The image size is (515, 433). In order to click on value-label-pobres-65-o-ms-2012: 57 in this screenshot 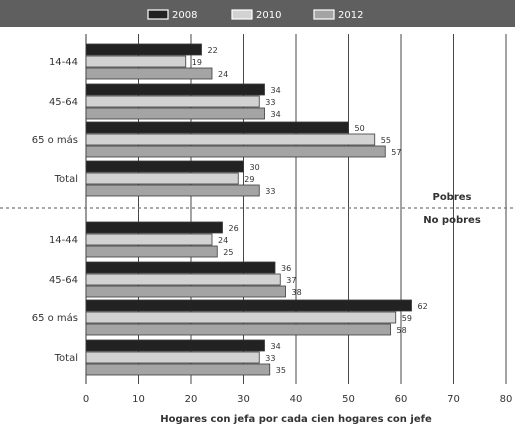, I will do `click(396, 152)`.